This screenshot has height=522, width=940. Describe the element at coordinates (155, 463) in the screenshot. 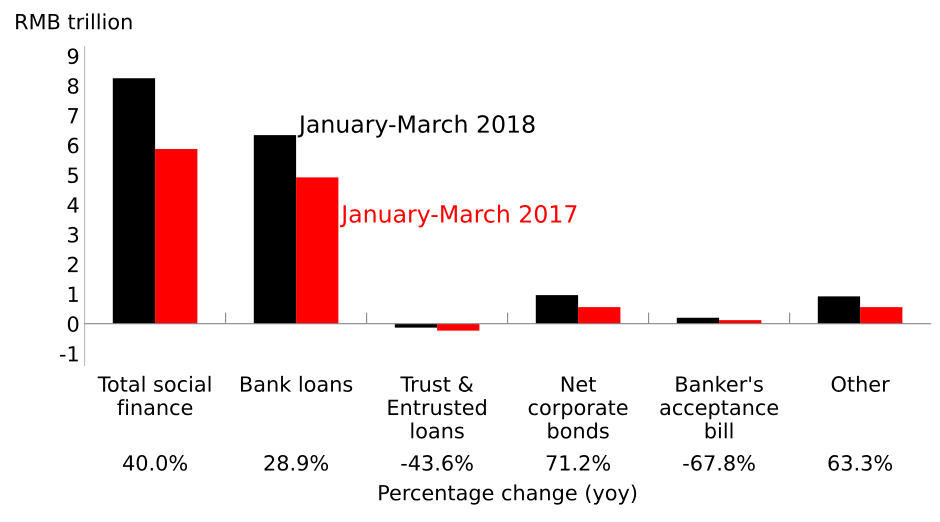

I see `text: 40.0%` at that location.